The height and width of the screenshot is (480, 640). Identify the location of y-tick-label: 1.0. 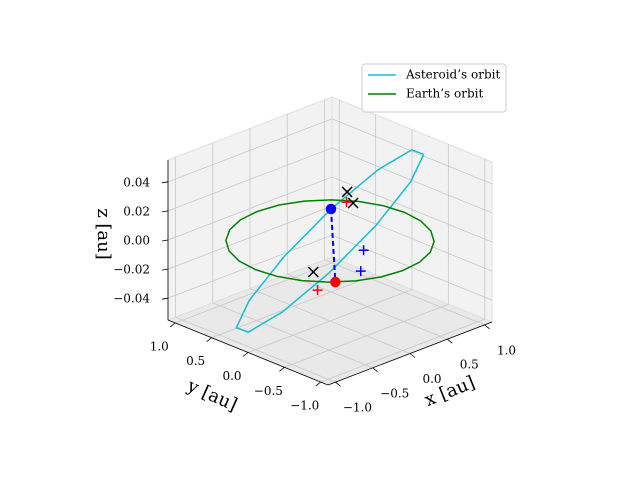
(159, 346).